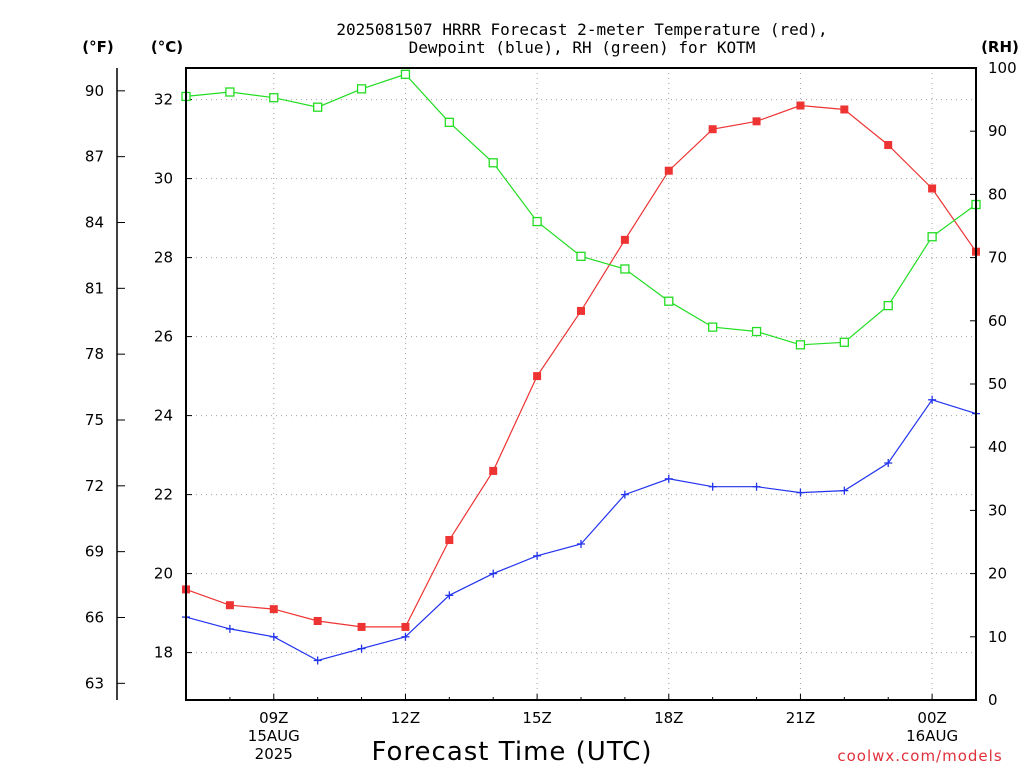 This screenshot has height=768, width=1024. Describe the element at coordinates (536, 718) in the screenshot. I see `time-tick-label: 15Z` at that location.